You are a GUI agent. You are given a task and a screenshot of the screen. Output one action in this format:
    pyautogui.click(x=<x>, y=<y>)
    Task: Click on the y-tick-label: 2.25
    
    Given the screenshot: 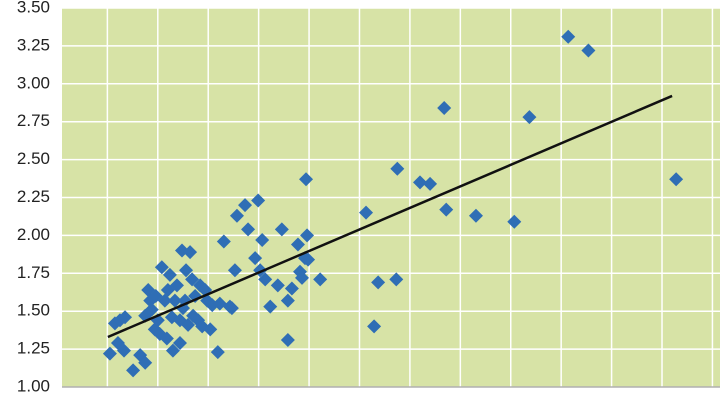 What is the action you would take?
    pyautogui.click(x=33, y=196)
    